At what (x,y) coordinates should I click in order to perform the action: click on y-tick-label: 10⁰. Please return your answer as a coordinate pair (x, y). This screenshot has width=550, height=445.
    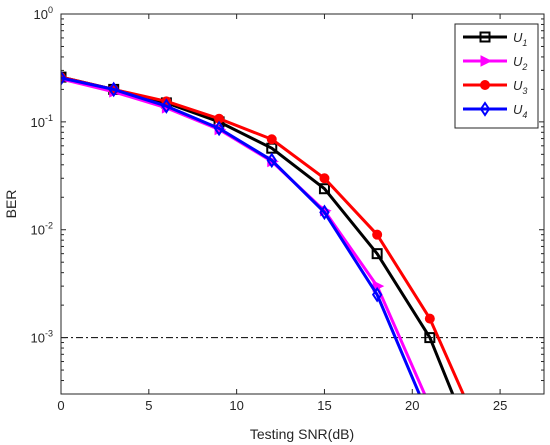
    Looking at the image, I should click on (43, 13).